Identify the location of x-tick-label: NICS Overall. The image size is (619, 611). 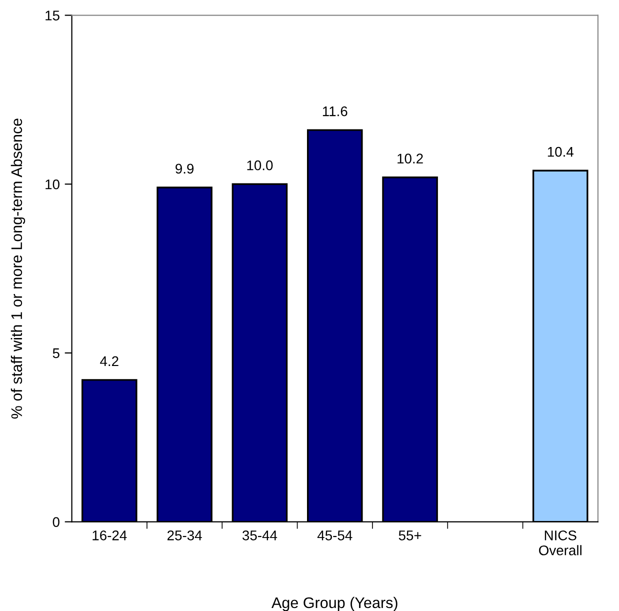
(560, 543).